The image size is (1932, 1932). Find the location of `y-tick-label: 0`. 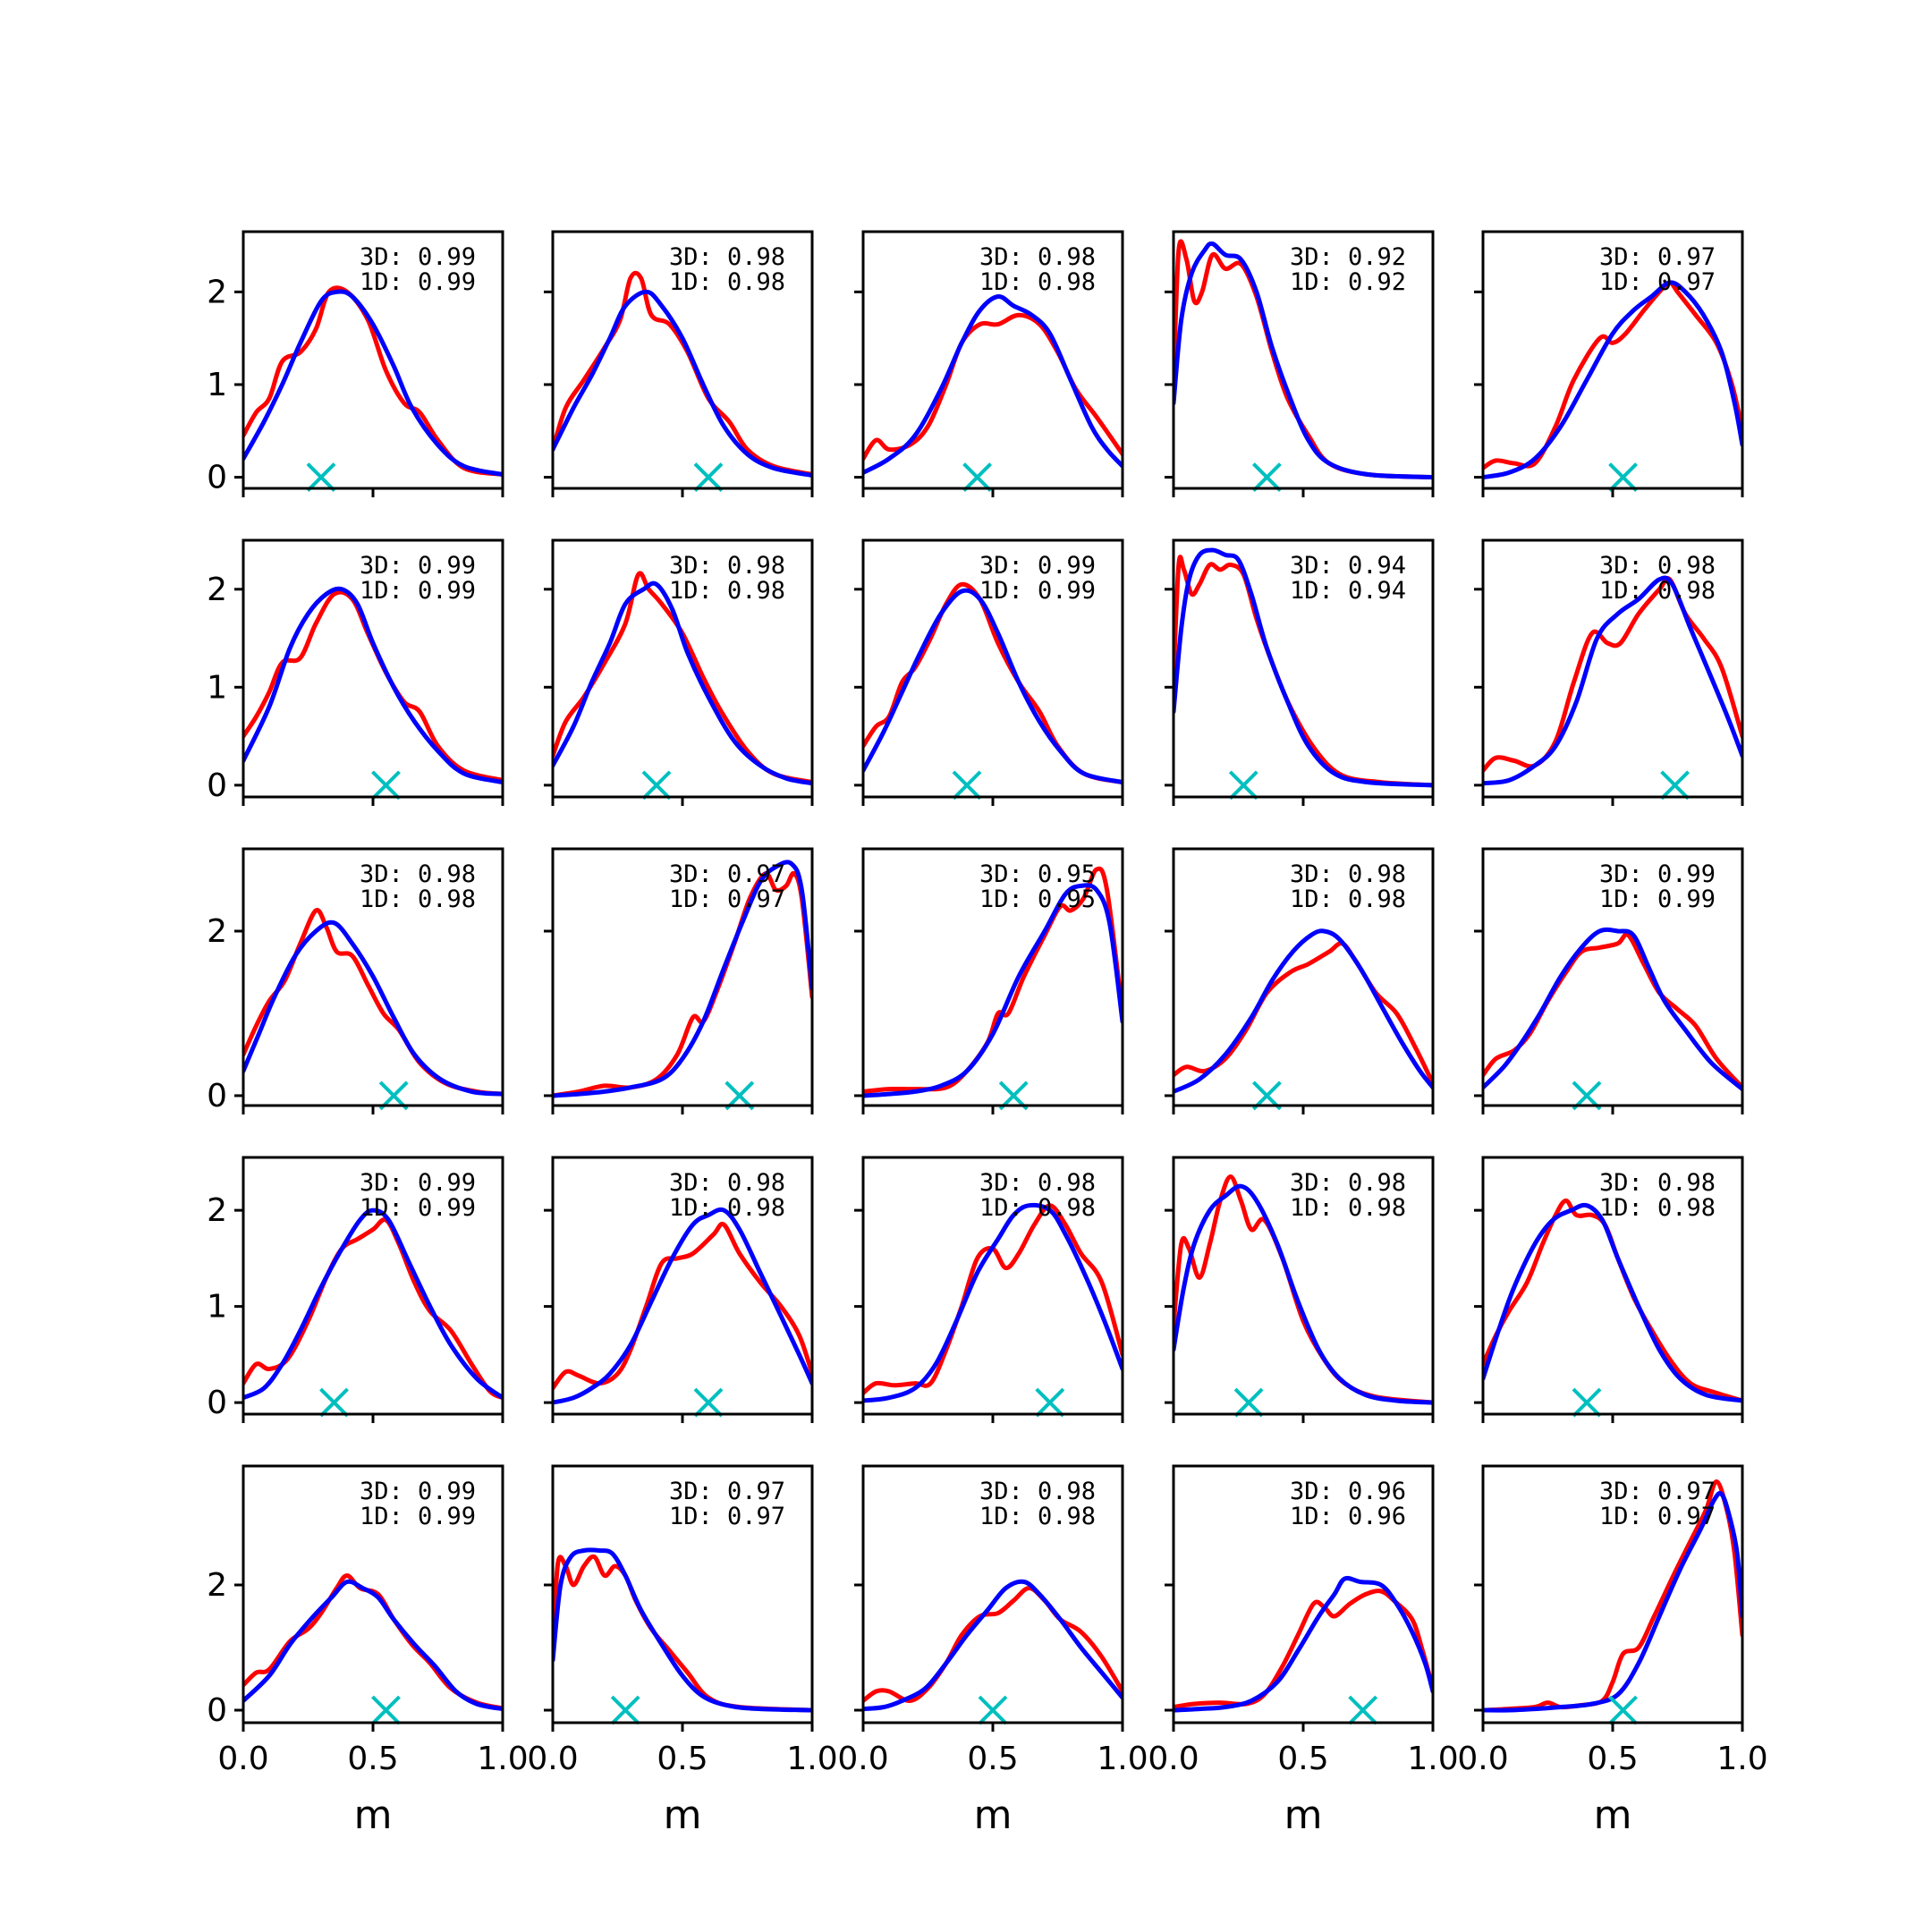

y-tick-label: 0 is located at coordinates (217, 1096).